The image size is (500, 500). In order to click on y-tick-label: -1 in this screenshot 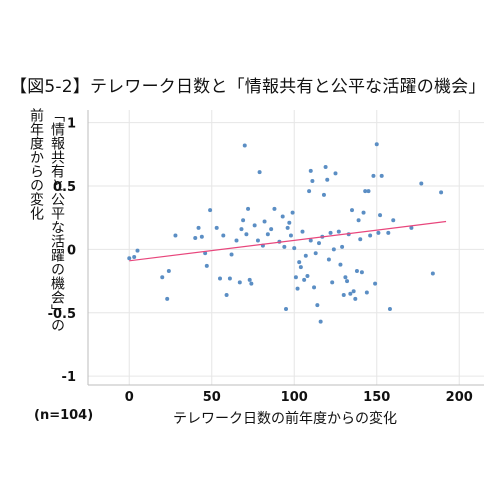, I will do `click(69, 377)`.